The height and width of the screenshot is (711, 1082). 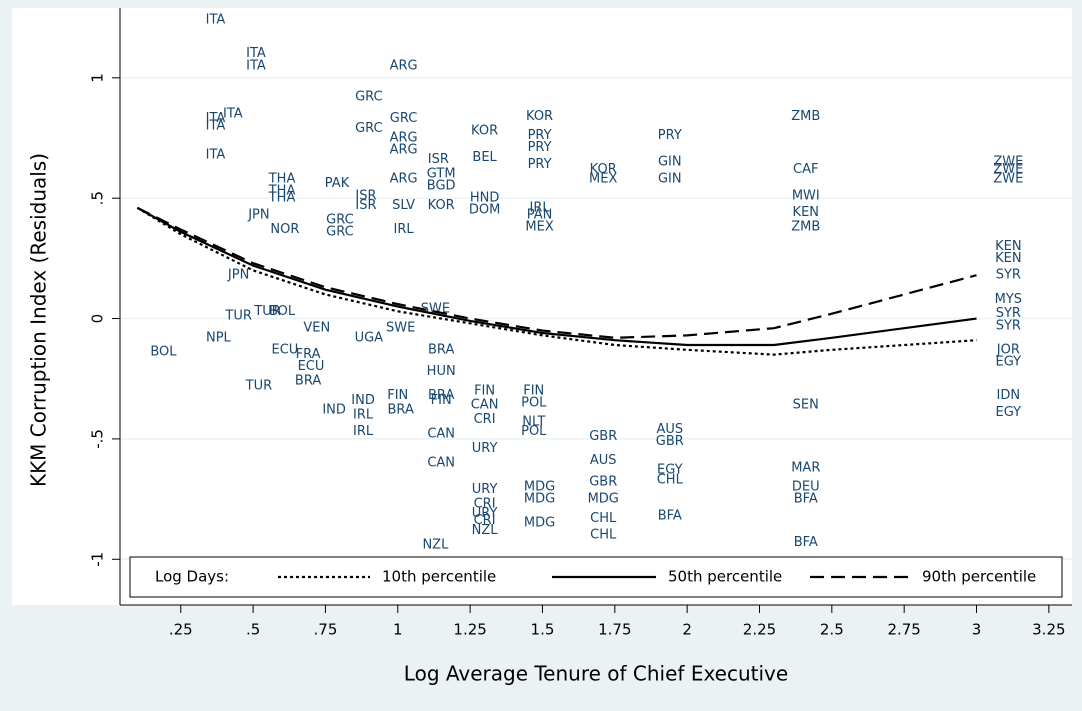 I want to click on y-tick-label: 0, so click(x=98, y=319).